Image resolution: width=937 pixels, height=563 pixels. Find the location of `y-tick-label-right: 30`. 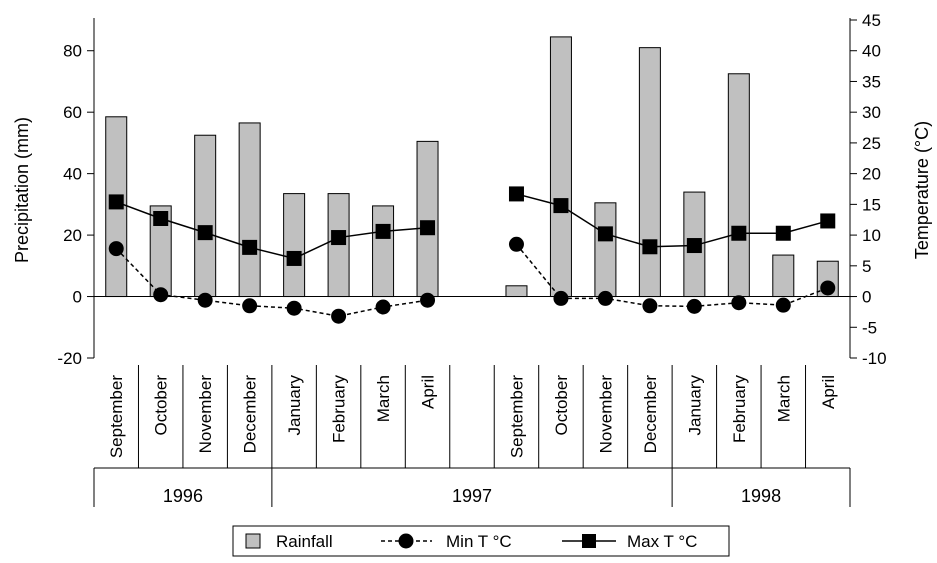

y-tick-label-right: 30 is located at coordinates (871, 112).